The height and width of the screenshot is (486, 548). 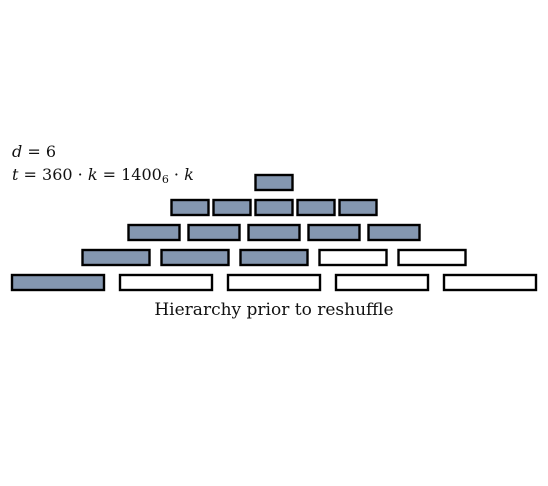 I want to click on dimension-equation: d = 6, so click(x=34, y=151).